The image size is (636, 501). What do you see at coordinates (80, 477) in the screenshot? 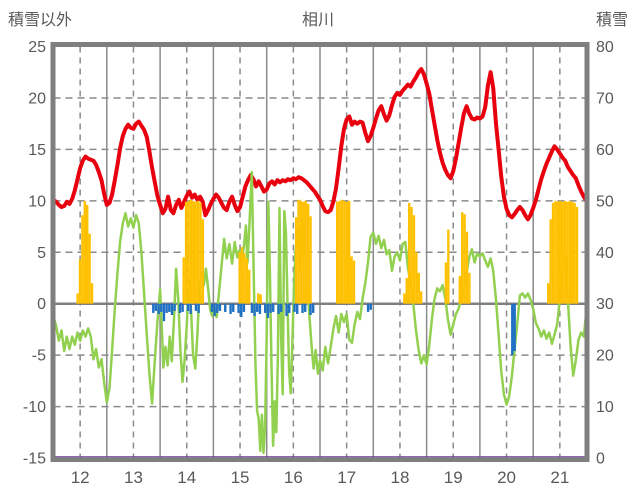
I see `x-axis-tick-label: 12` at bounding box center [80, 477].